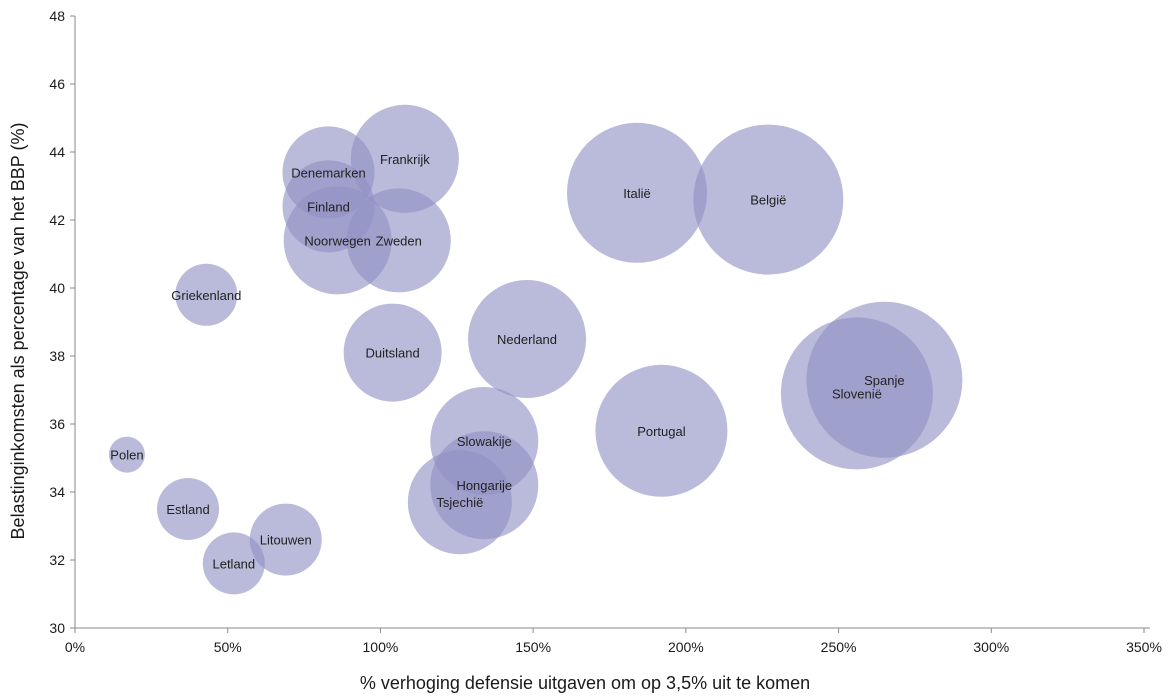 The image size is (1170, 700). I want to click on bubble-label: Zweden, so click(399, 240).